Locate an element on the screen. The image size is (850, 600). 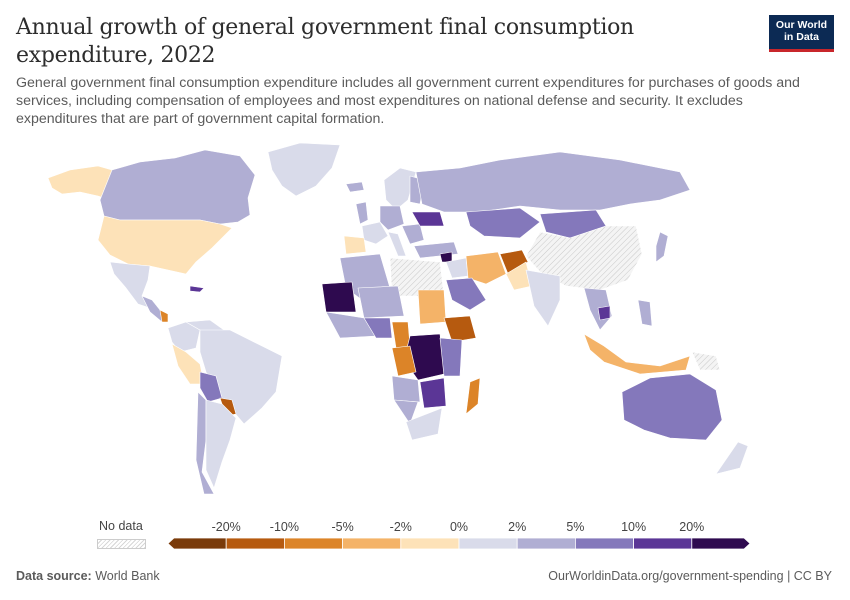
country-cuba is located at coordinates (197, 289).